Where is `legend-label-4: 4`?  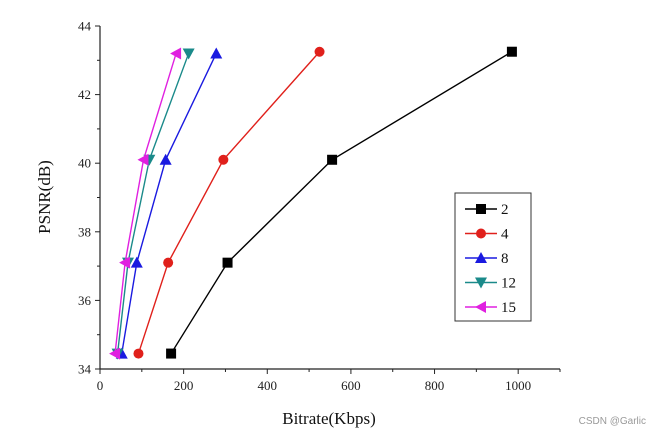 legend-label-4: 4 is located at coordinates (505, 235).